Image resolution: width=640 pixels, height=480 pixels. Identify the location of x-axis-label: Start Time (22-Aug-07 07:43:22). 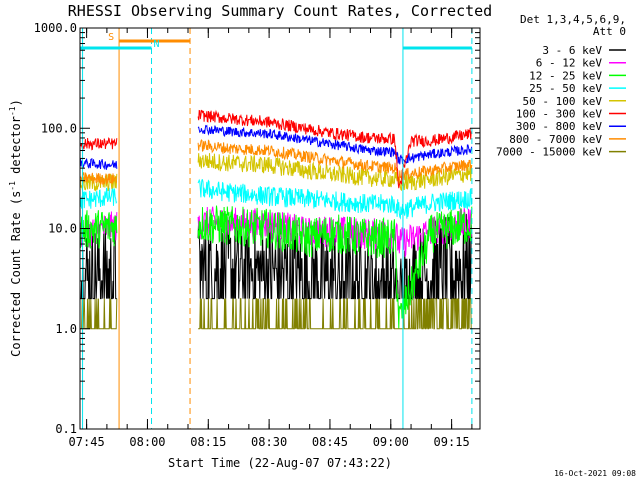
(280, 463).